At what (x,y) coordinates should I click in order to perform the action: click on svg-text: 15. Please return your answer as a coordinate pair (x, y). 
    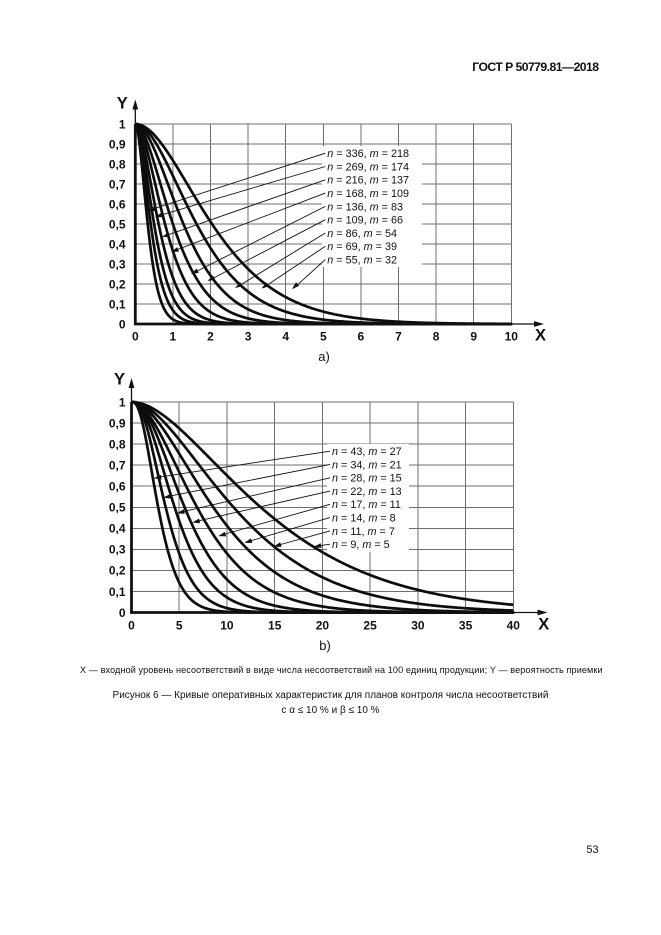
    Looking at the image, I should click on (275, 626).